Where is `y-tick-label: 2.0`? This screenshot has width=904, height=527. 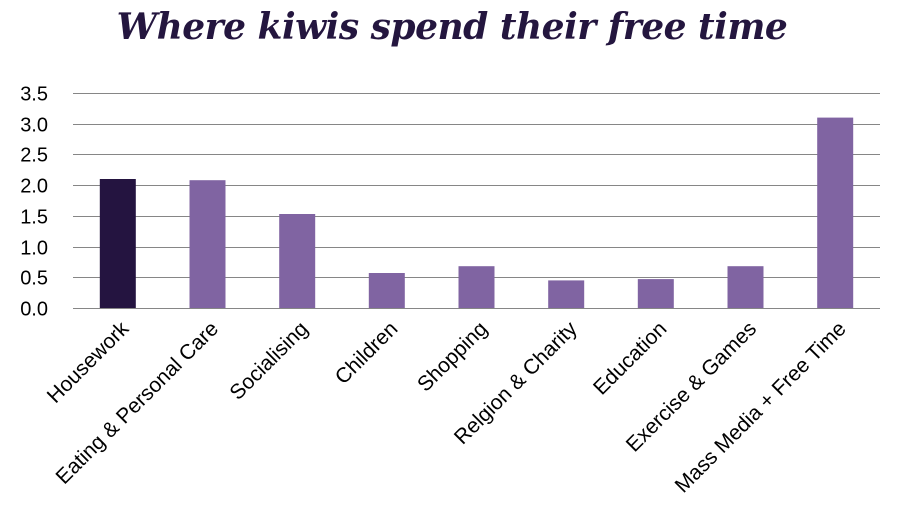 y-tick-label: 2.0 is located at coordinates (34, 187).